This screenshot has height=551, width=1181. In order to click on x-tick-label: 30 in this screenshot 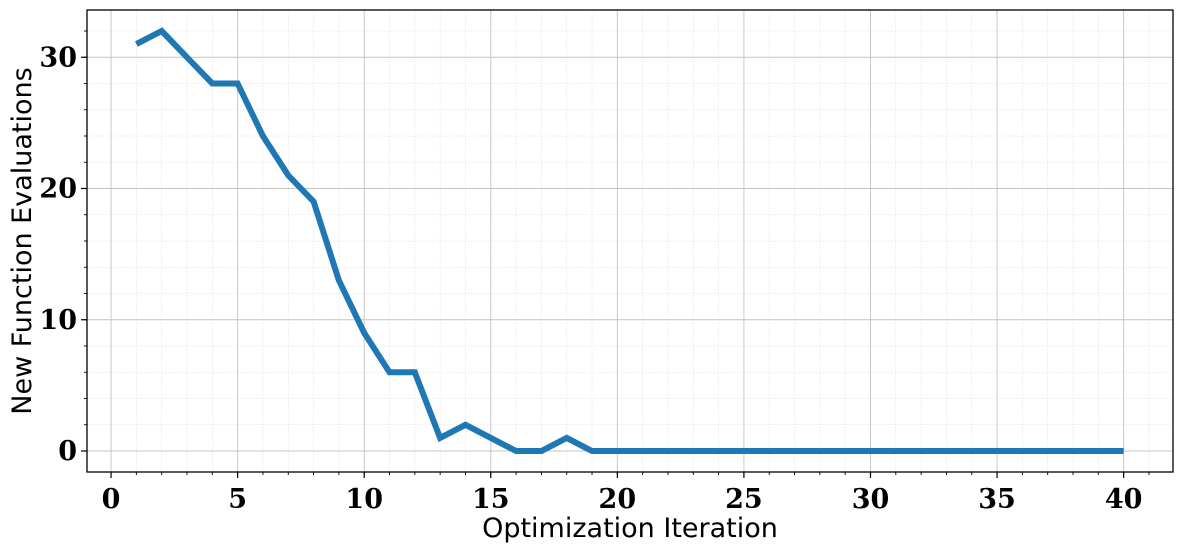, I will do `click(871, 499)`.